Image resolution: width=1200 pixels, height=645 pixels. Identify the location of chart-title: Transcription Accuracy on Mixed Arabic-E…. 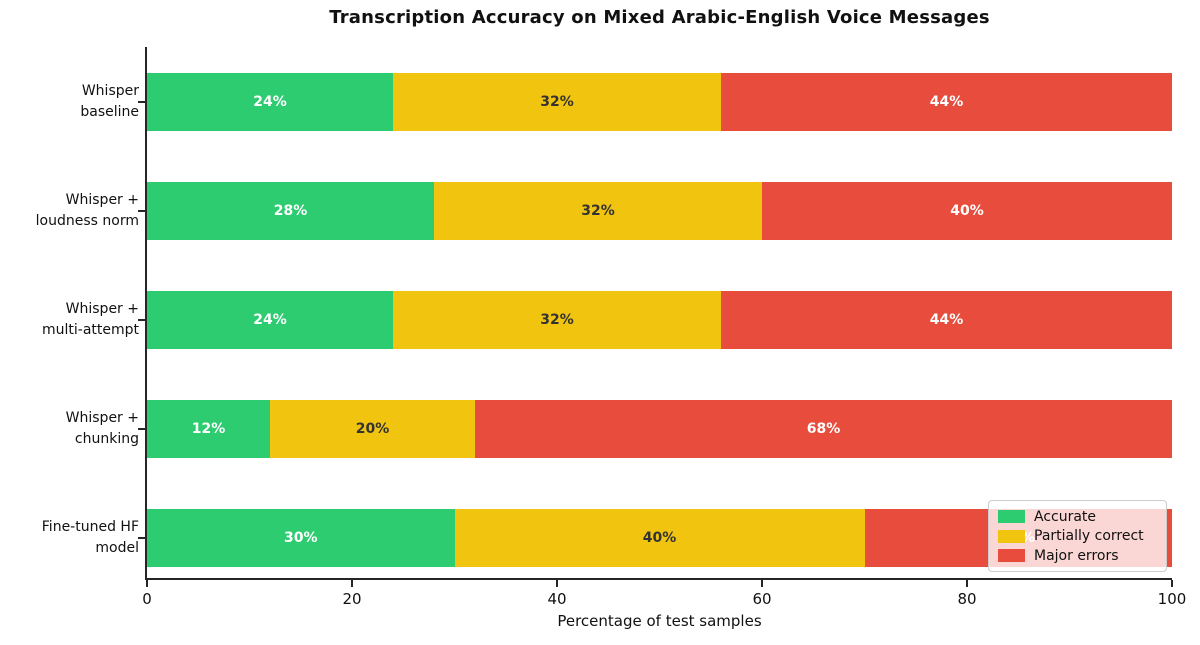
(659, 17).